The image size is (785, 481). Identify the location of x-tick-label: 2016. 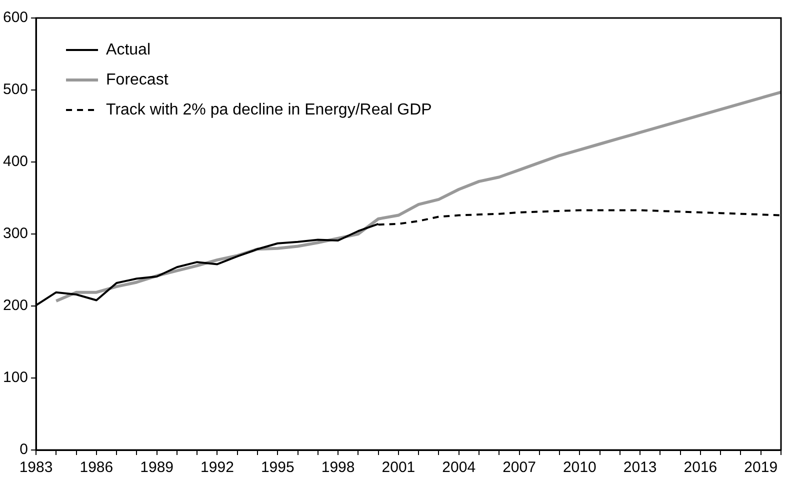
(701, 467).